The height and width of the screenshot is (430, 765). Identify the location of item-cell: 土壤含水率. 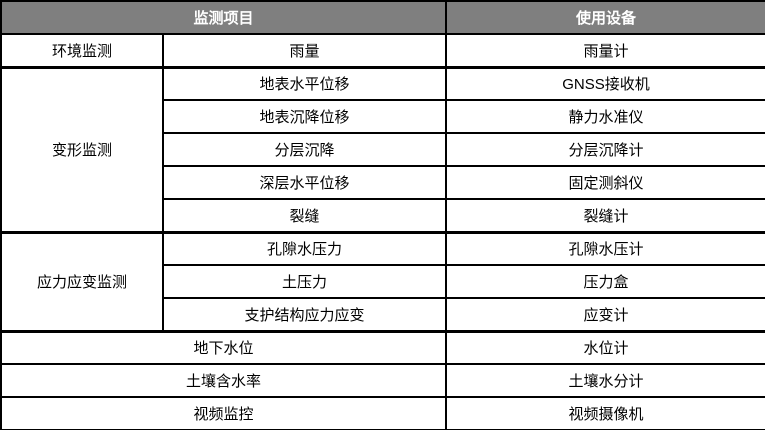
(224, 380).